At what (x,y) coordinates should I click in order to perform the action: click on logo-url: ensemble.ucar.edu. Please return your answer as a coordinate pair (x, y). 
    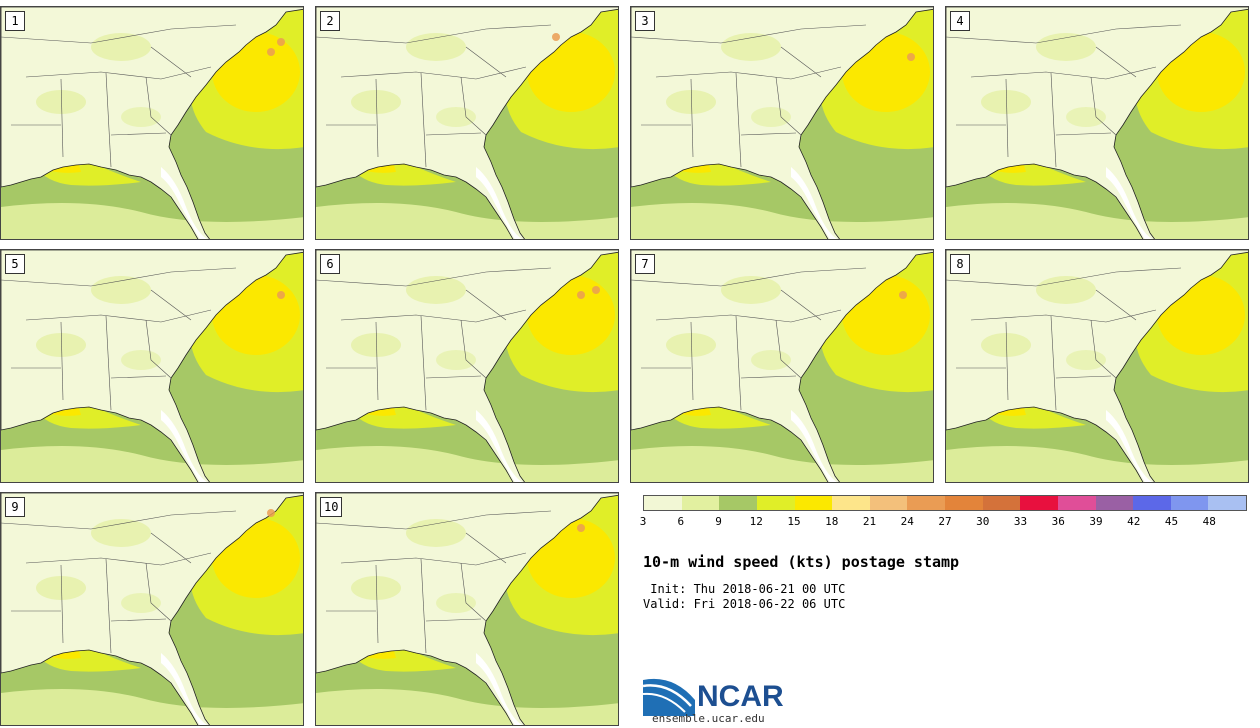
    Looking at the image, I should click on (708, 718).